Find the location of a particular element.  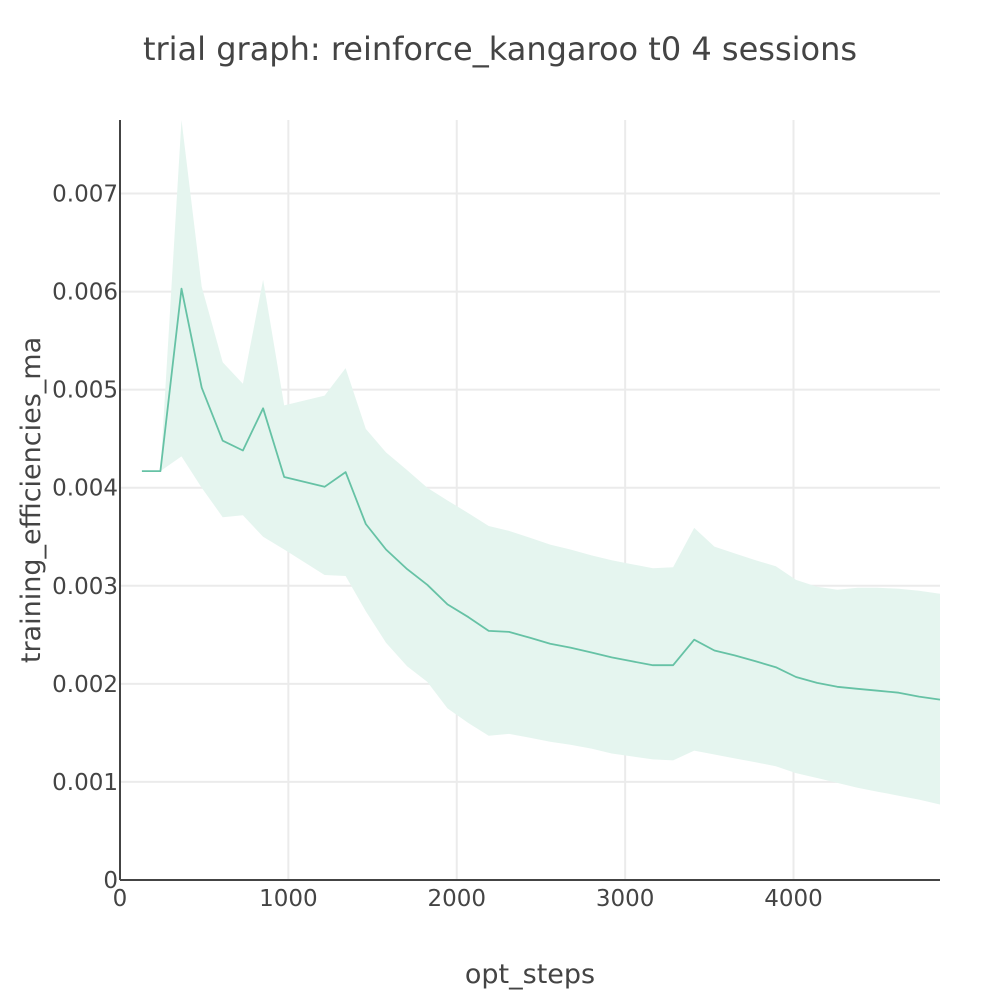

x-axis-title: opt_steps is located at coordinates (530, 974).